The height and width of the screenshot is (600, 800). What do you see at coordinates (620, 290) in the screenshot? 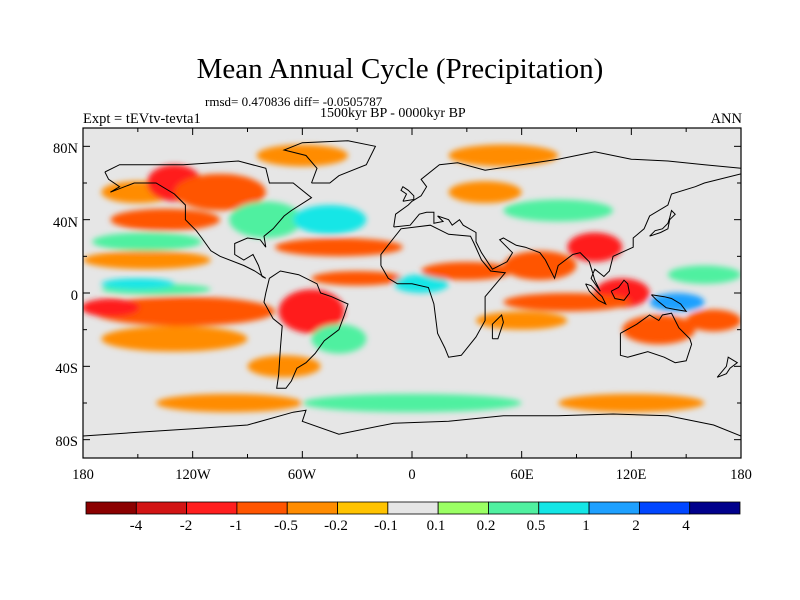
I see `coastline-borneo` at bounding box center [620, 290].